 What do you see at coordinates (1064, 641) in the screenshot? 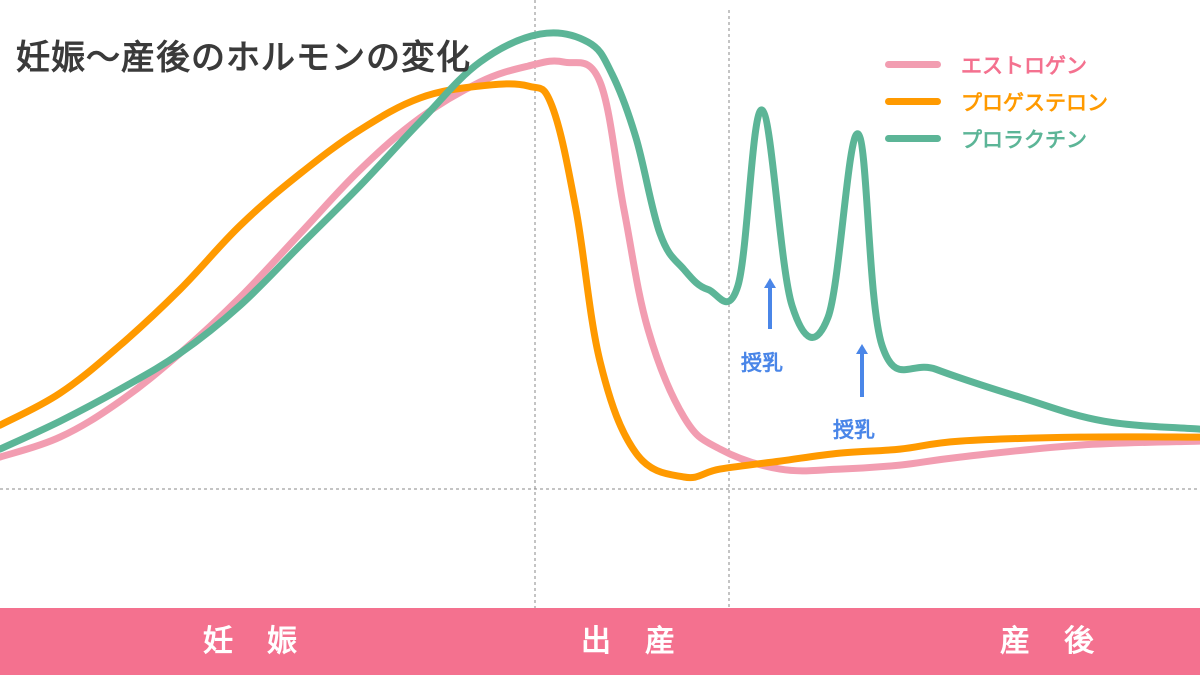
I see `phase-label-postpartum: 産後` at bounding box center [1064, 641].